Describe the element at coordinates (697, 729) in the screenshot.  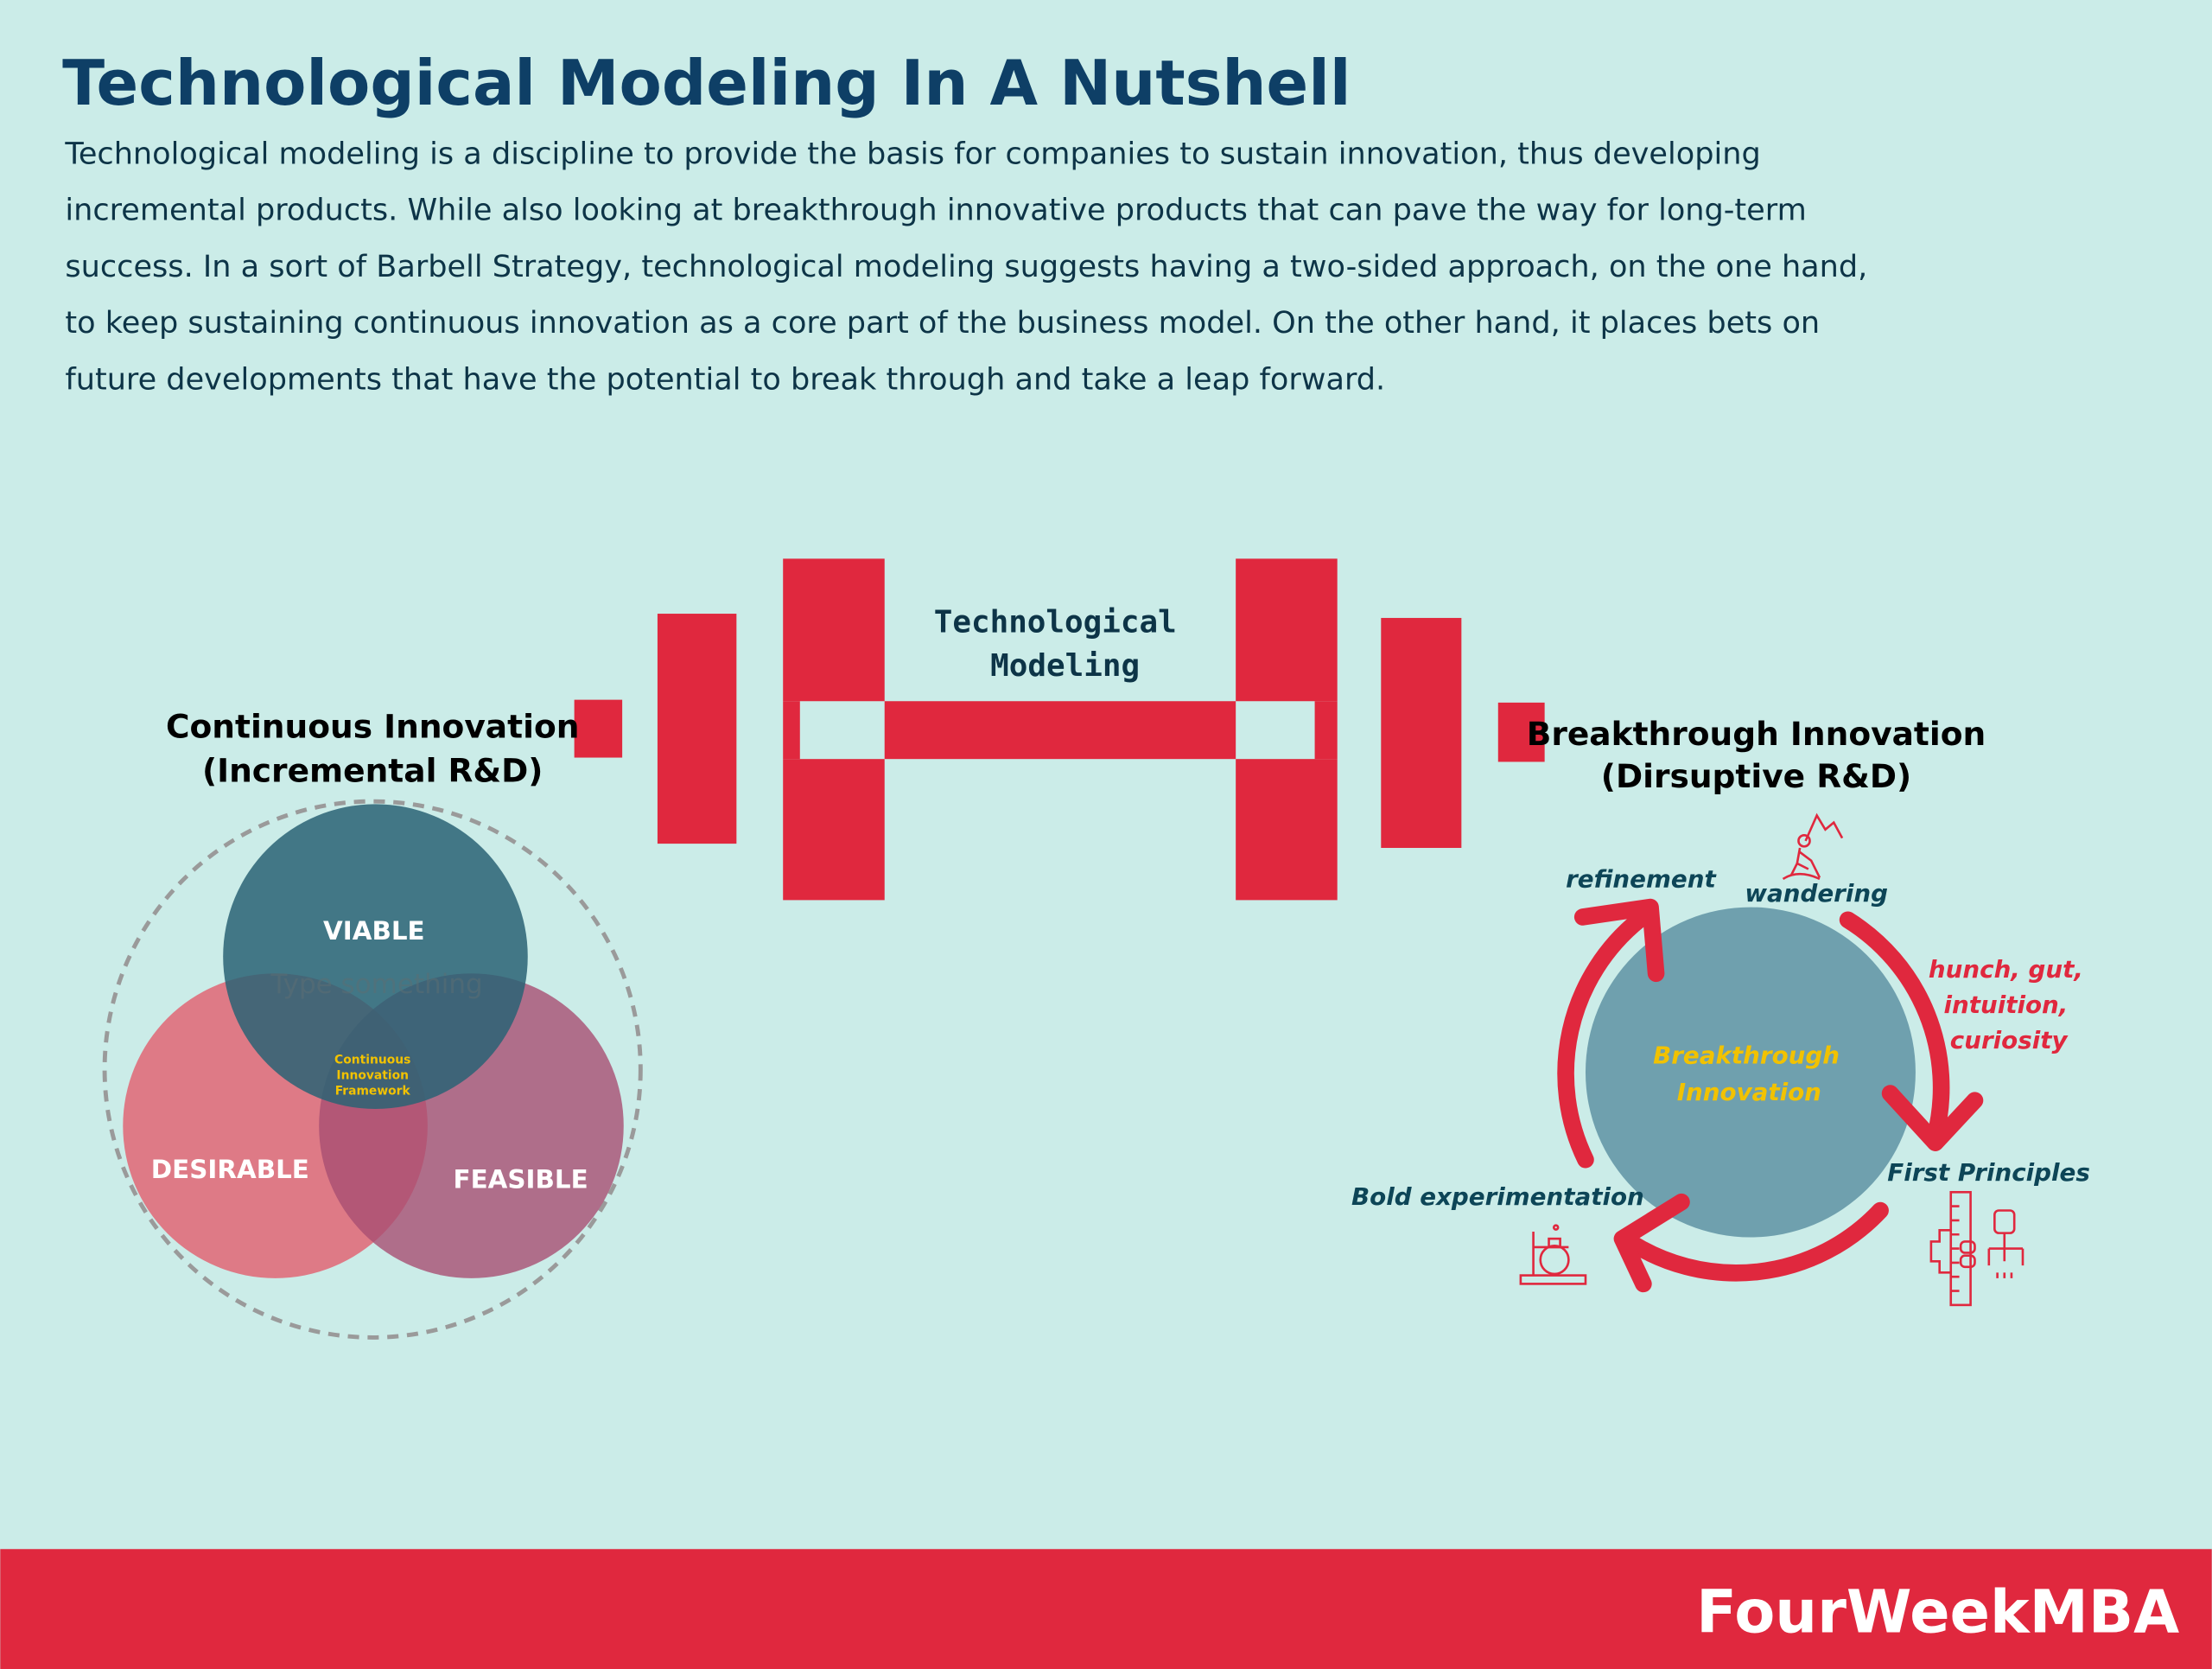
I see `barbell-left-small-plate` at that location.